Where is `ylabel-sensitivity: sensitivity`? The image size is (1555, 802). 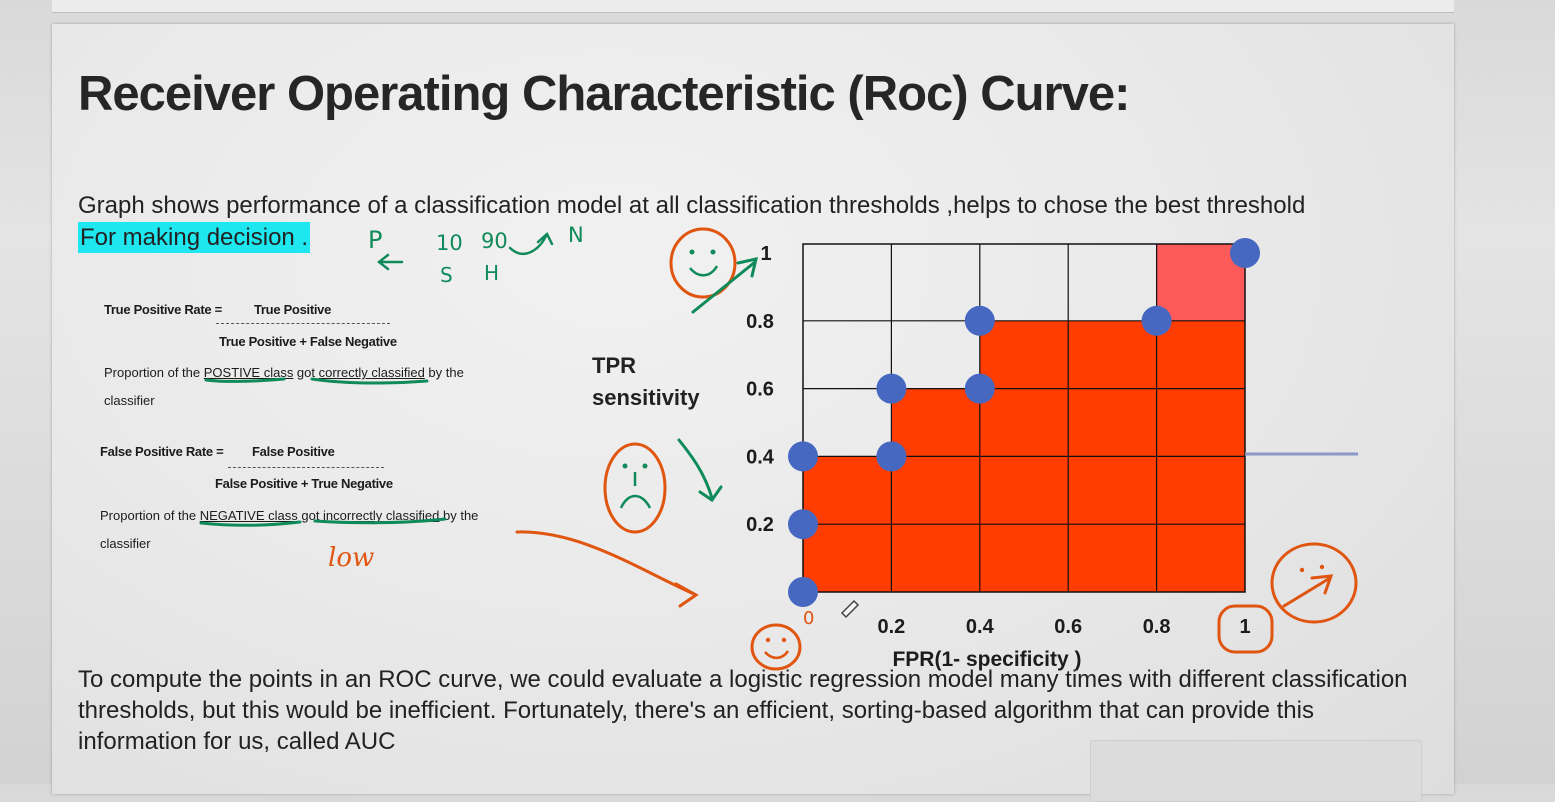
ylabel-sensitivity: sensitivity is located at coordinates (646, 397).